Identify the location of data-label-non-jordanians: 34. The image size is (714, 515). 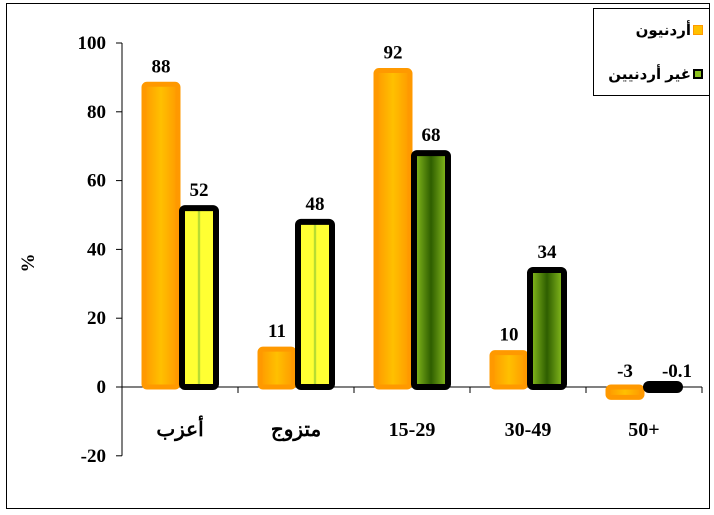
(548, 252).